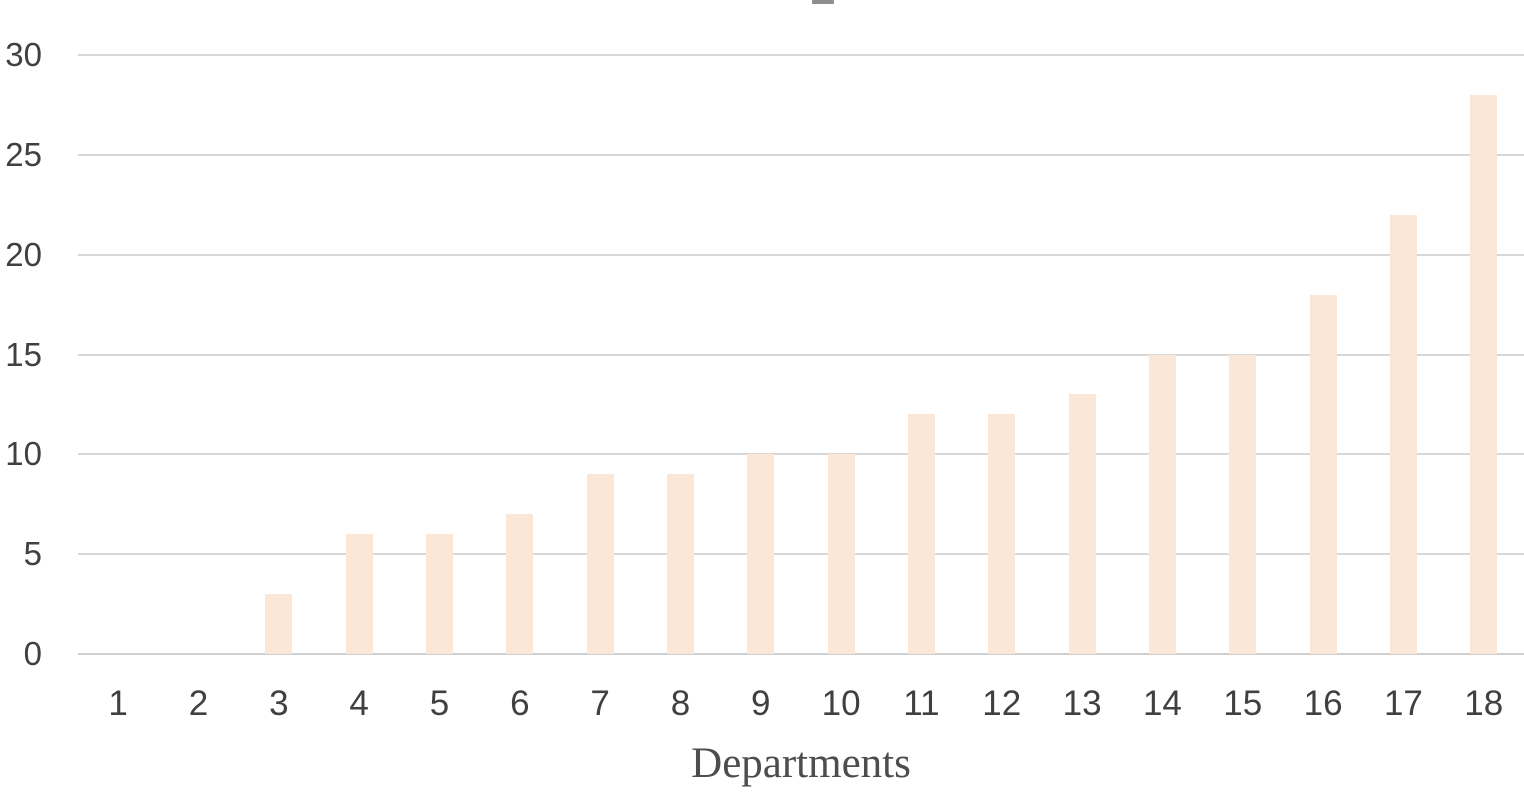 This screenshot has height=799, width=1524. What do you see at coordinates (23, 254) in the screenshot?
I see `y-tick-label: 20` at bounding box center [23, 254].